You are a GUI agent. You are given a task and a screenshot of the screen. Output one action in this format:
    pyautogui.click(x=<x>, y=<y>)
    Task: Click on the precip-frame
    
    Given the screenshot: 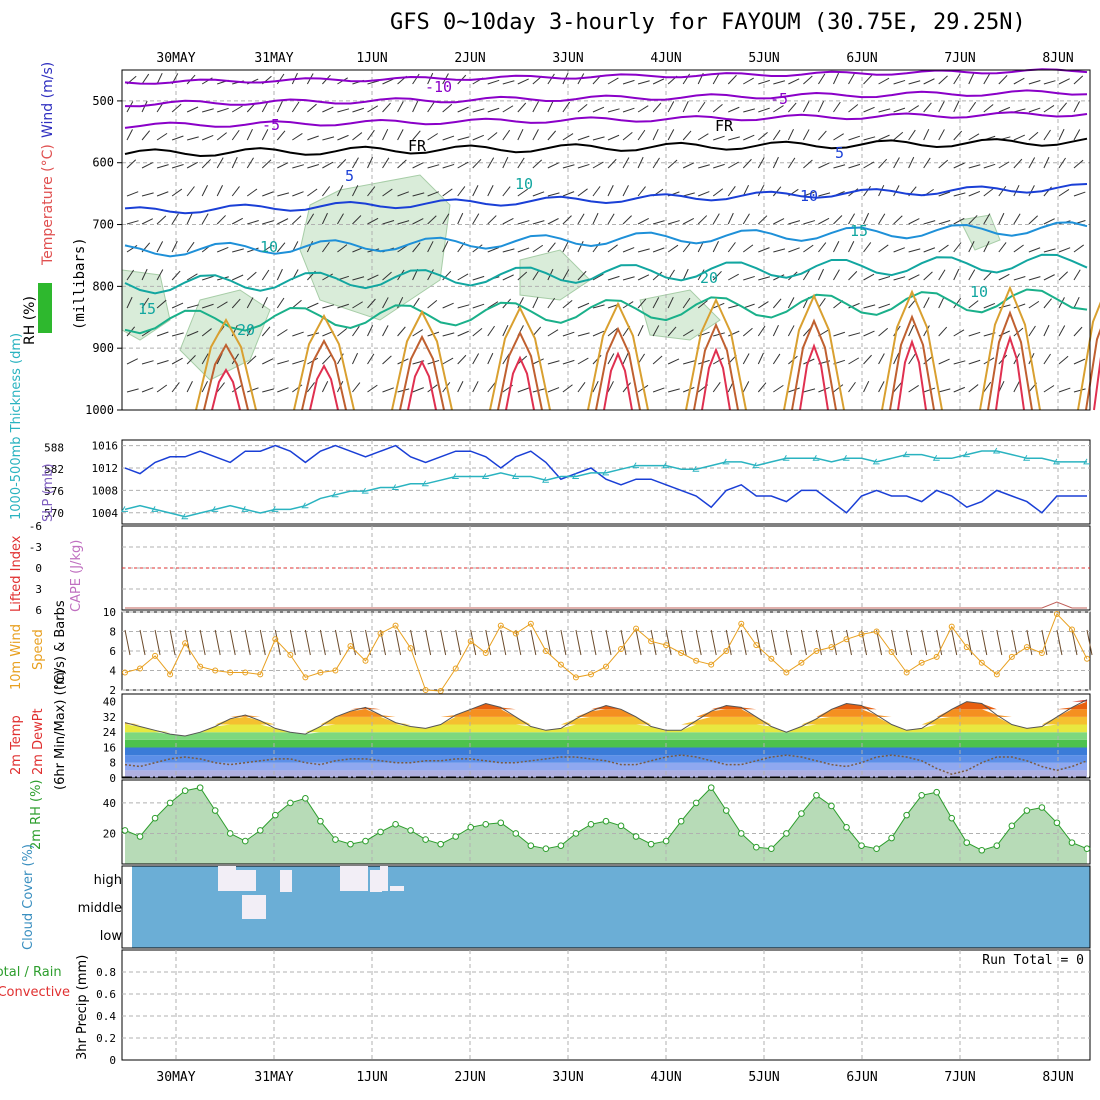 What is the action you would take?
    pyautogui.click(x=606, y=1005)
    